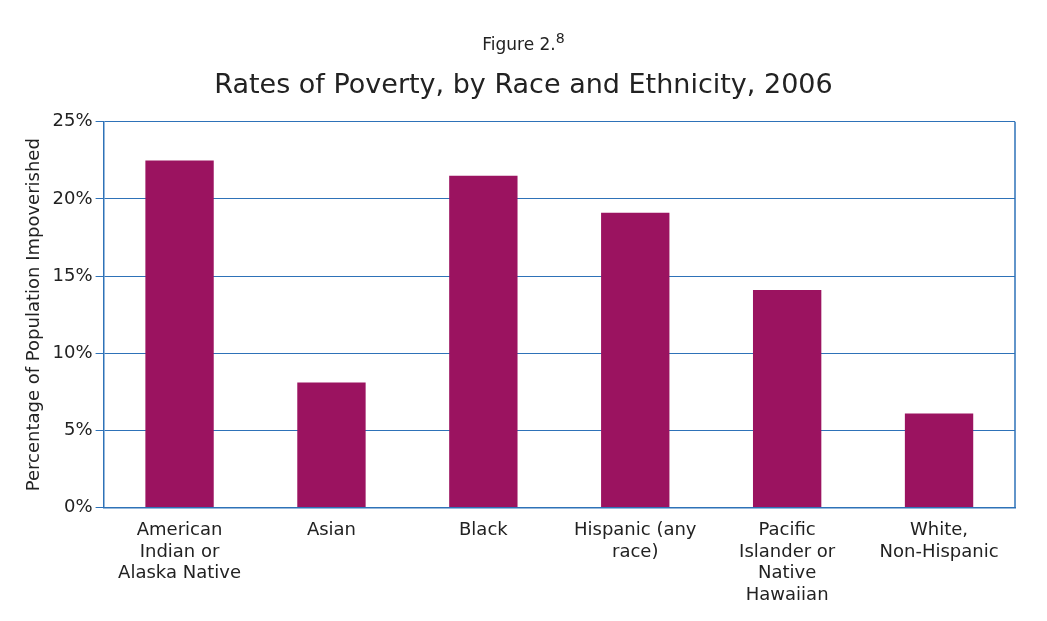 This screenshot has width=1047, height=621. I want to click on y-axis-title: Percentage of Population Impoverished, so click(33, 315).